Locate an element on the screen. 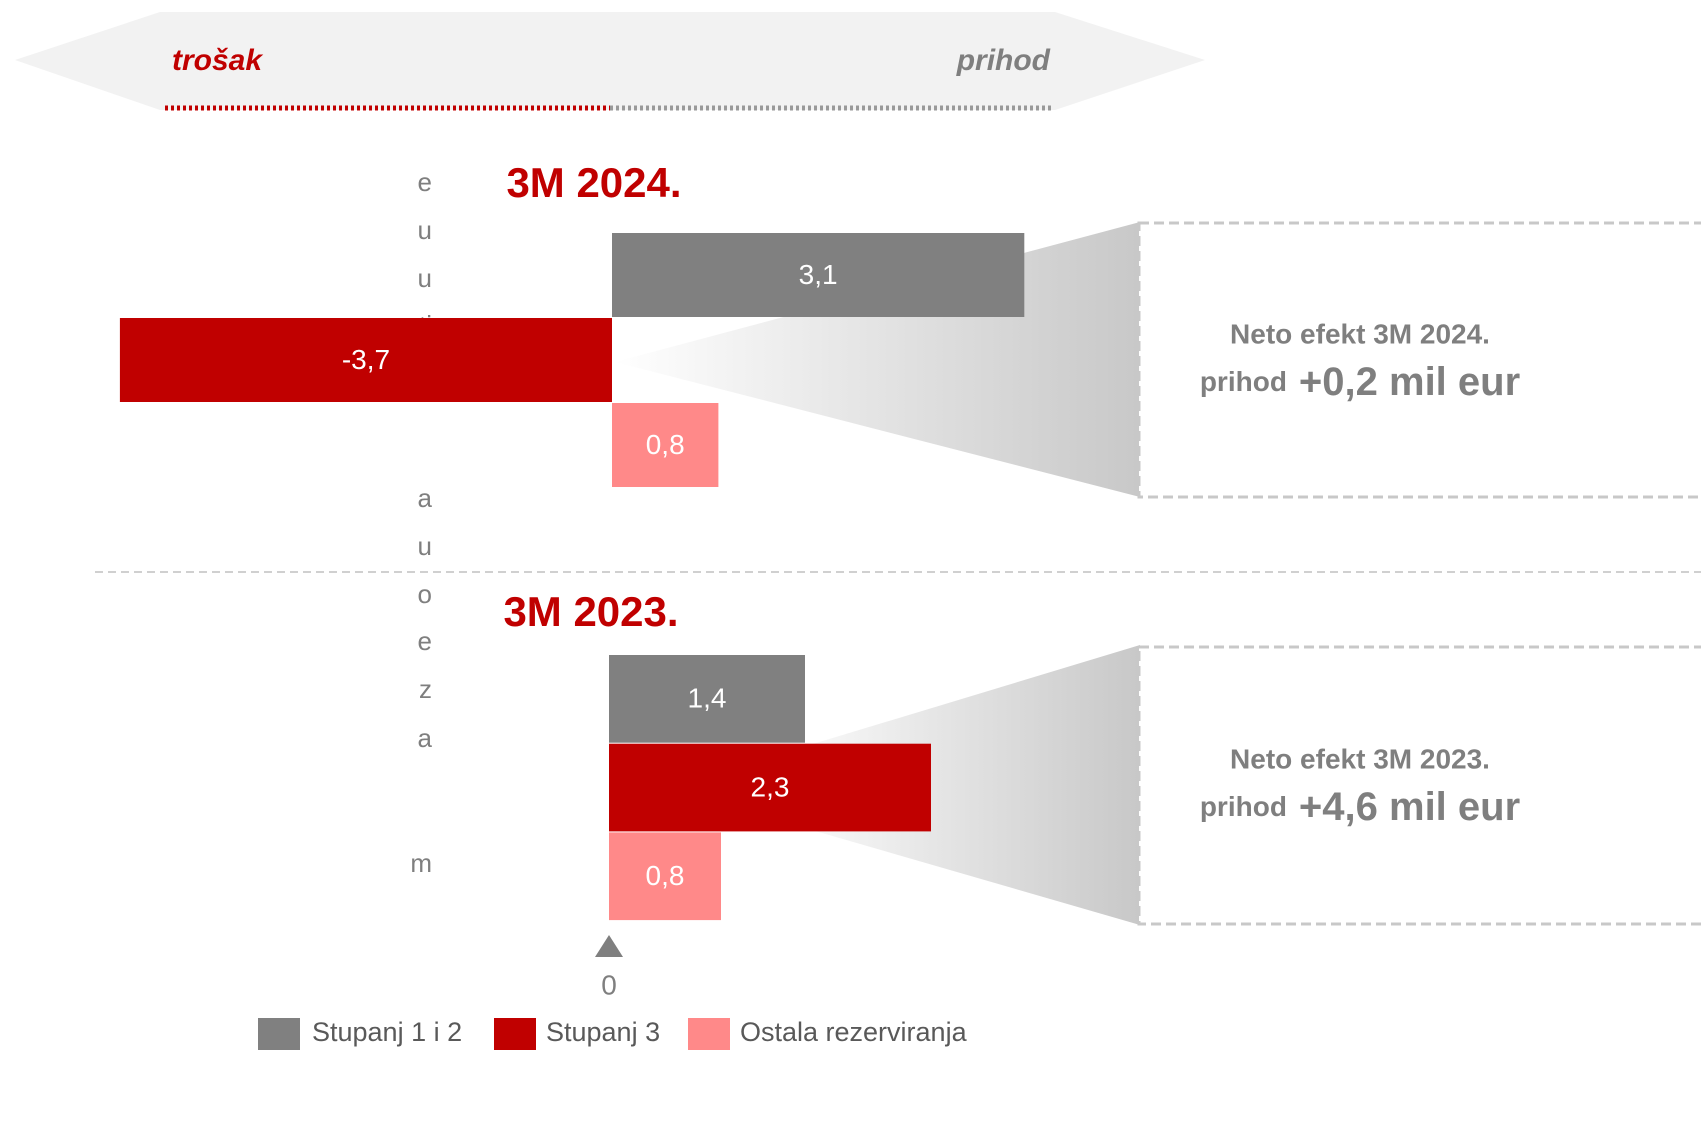 Image resolution: width=1701 pixels, height=1137 pixels. net-effect-amount: +0,2 mil eur is located at coordinates (1409, 382).